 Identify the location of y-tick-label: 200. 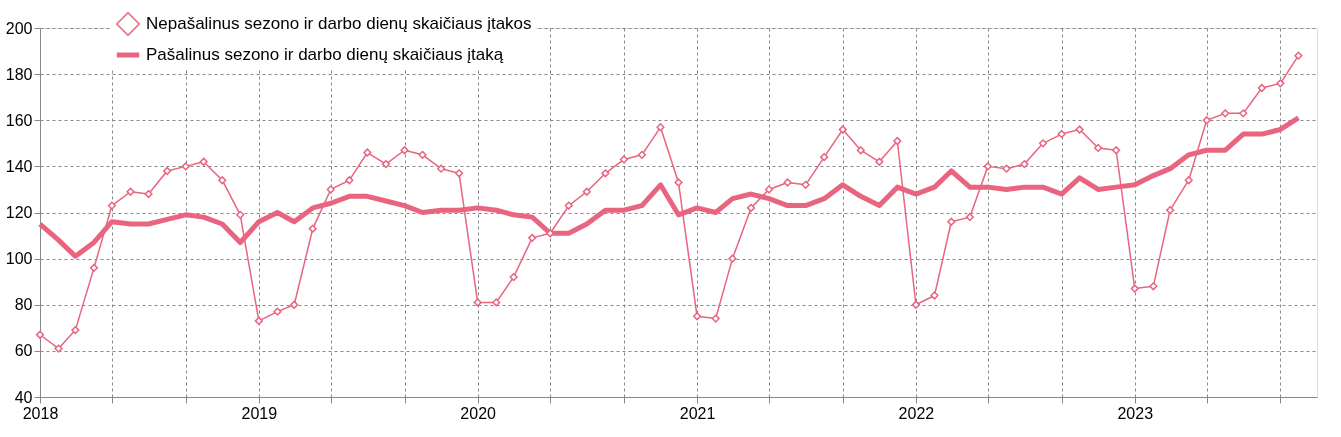
(19, 28).